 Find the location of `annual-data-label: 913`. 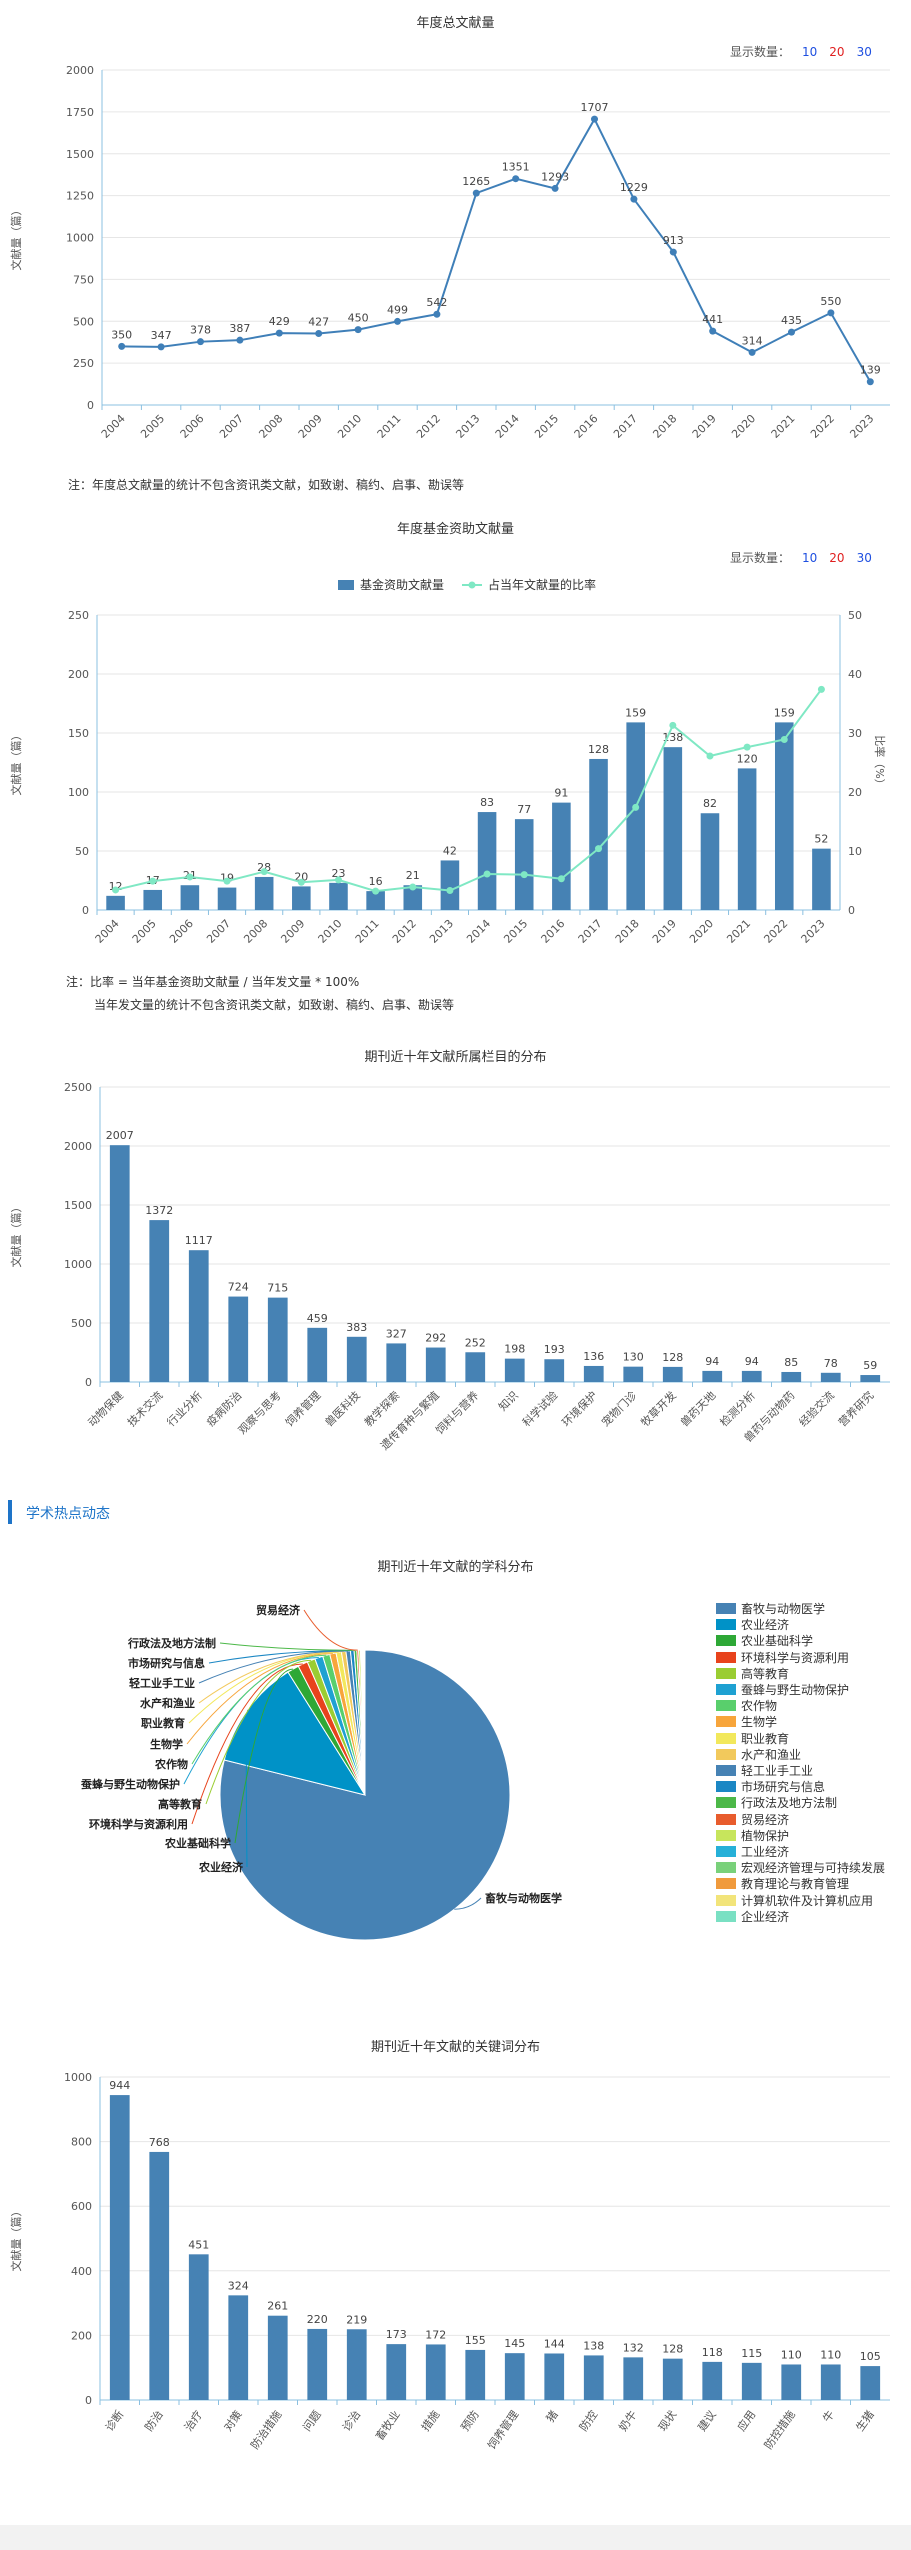

annual-data-label: 913 is located at coordinates (673, 240).